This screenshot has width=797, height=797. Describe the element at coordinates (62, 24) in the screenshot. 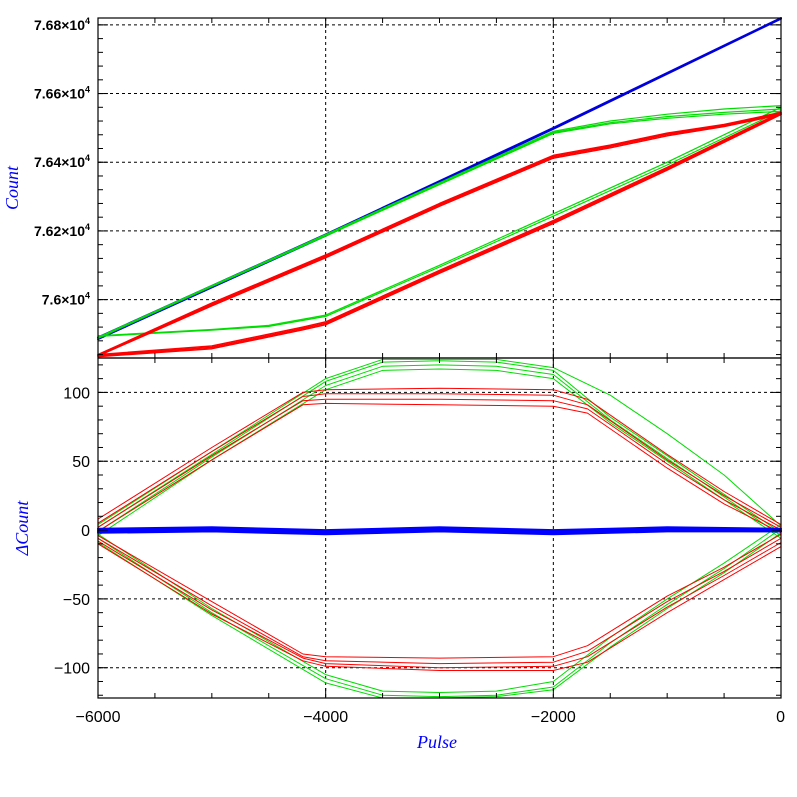

I see `top-y-tick-label: 7.68×10⁴` at that location.